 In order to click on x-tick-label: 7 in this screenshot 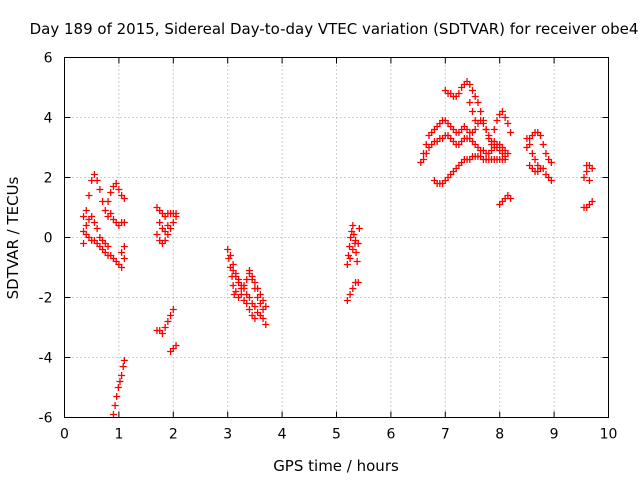, I will do `click(445, 435)`.